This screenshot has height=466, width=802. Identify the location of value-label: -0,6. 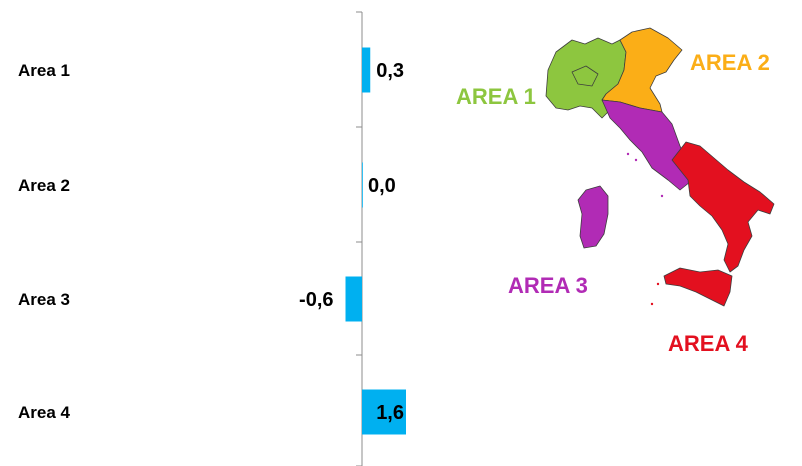
(316, 300).